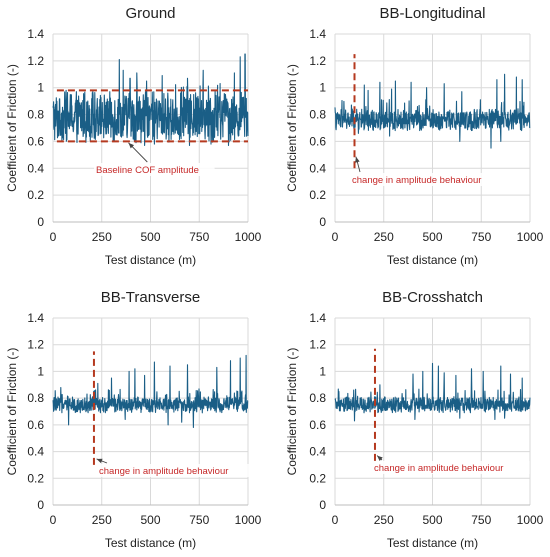 The width and height of the screenshot is (550, 557). I want to click on annotation-label: Baseline COF amplitude, so click(147, 170).